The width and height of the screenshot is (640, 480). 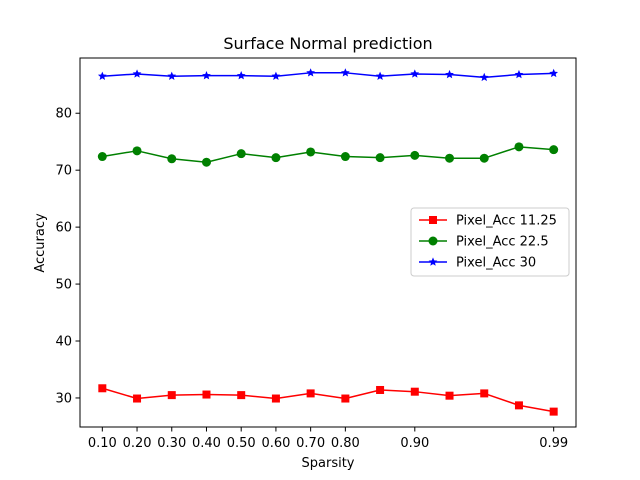 I want to click on legend-item: Pixel_Acc 11.25, so click(x=488, y=221).